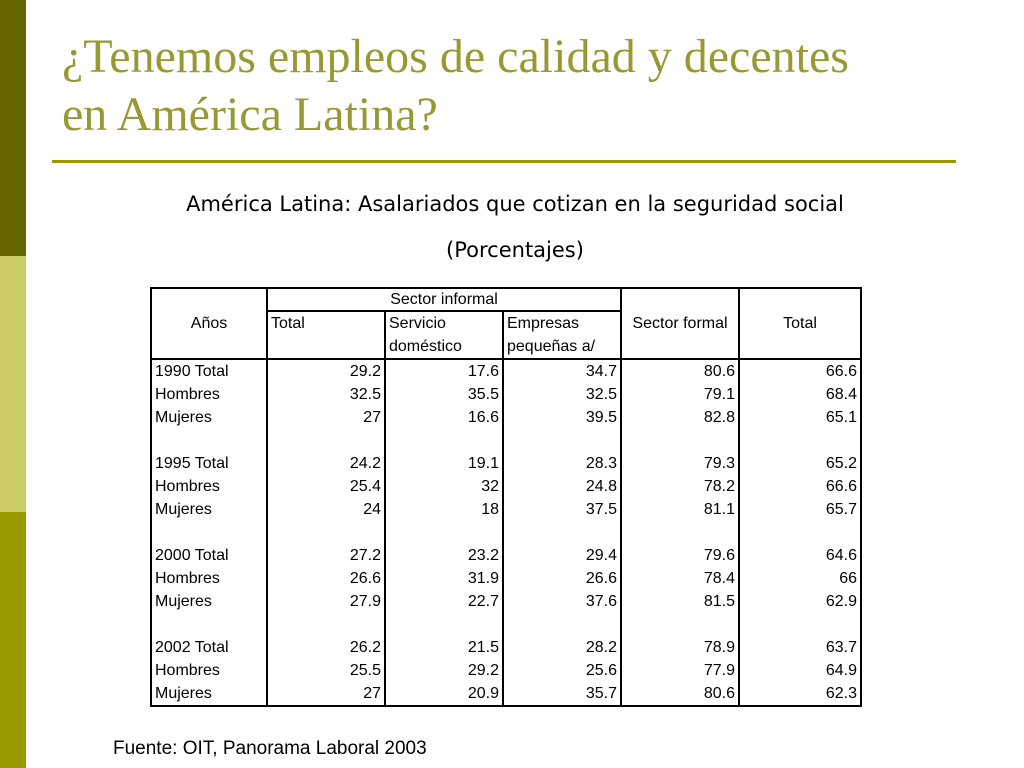 The height and width of the screenshot is (768, 1024). Describe the element at coordinates (799, 324) in the screenshot. I see `header-total: Total` at that location.